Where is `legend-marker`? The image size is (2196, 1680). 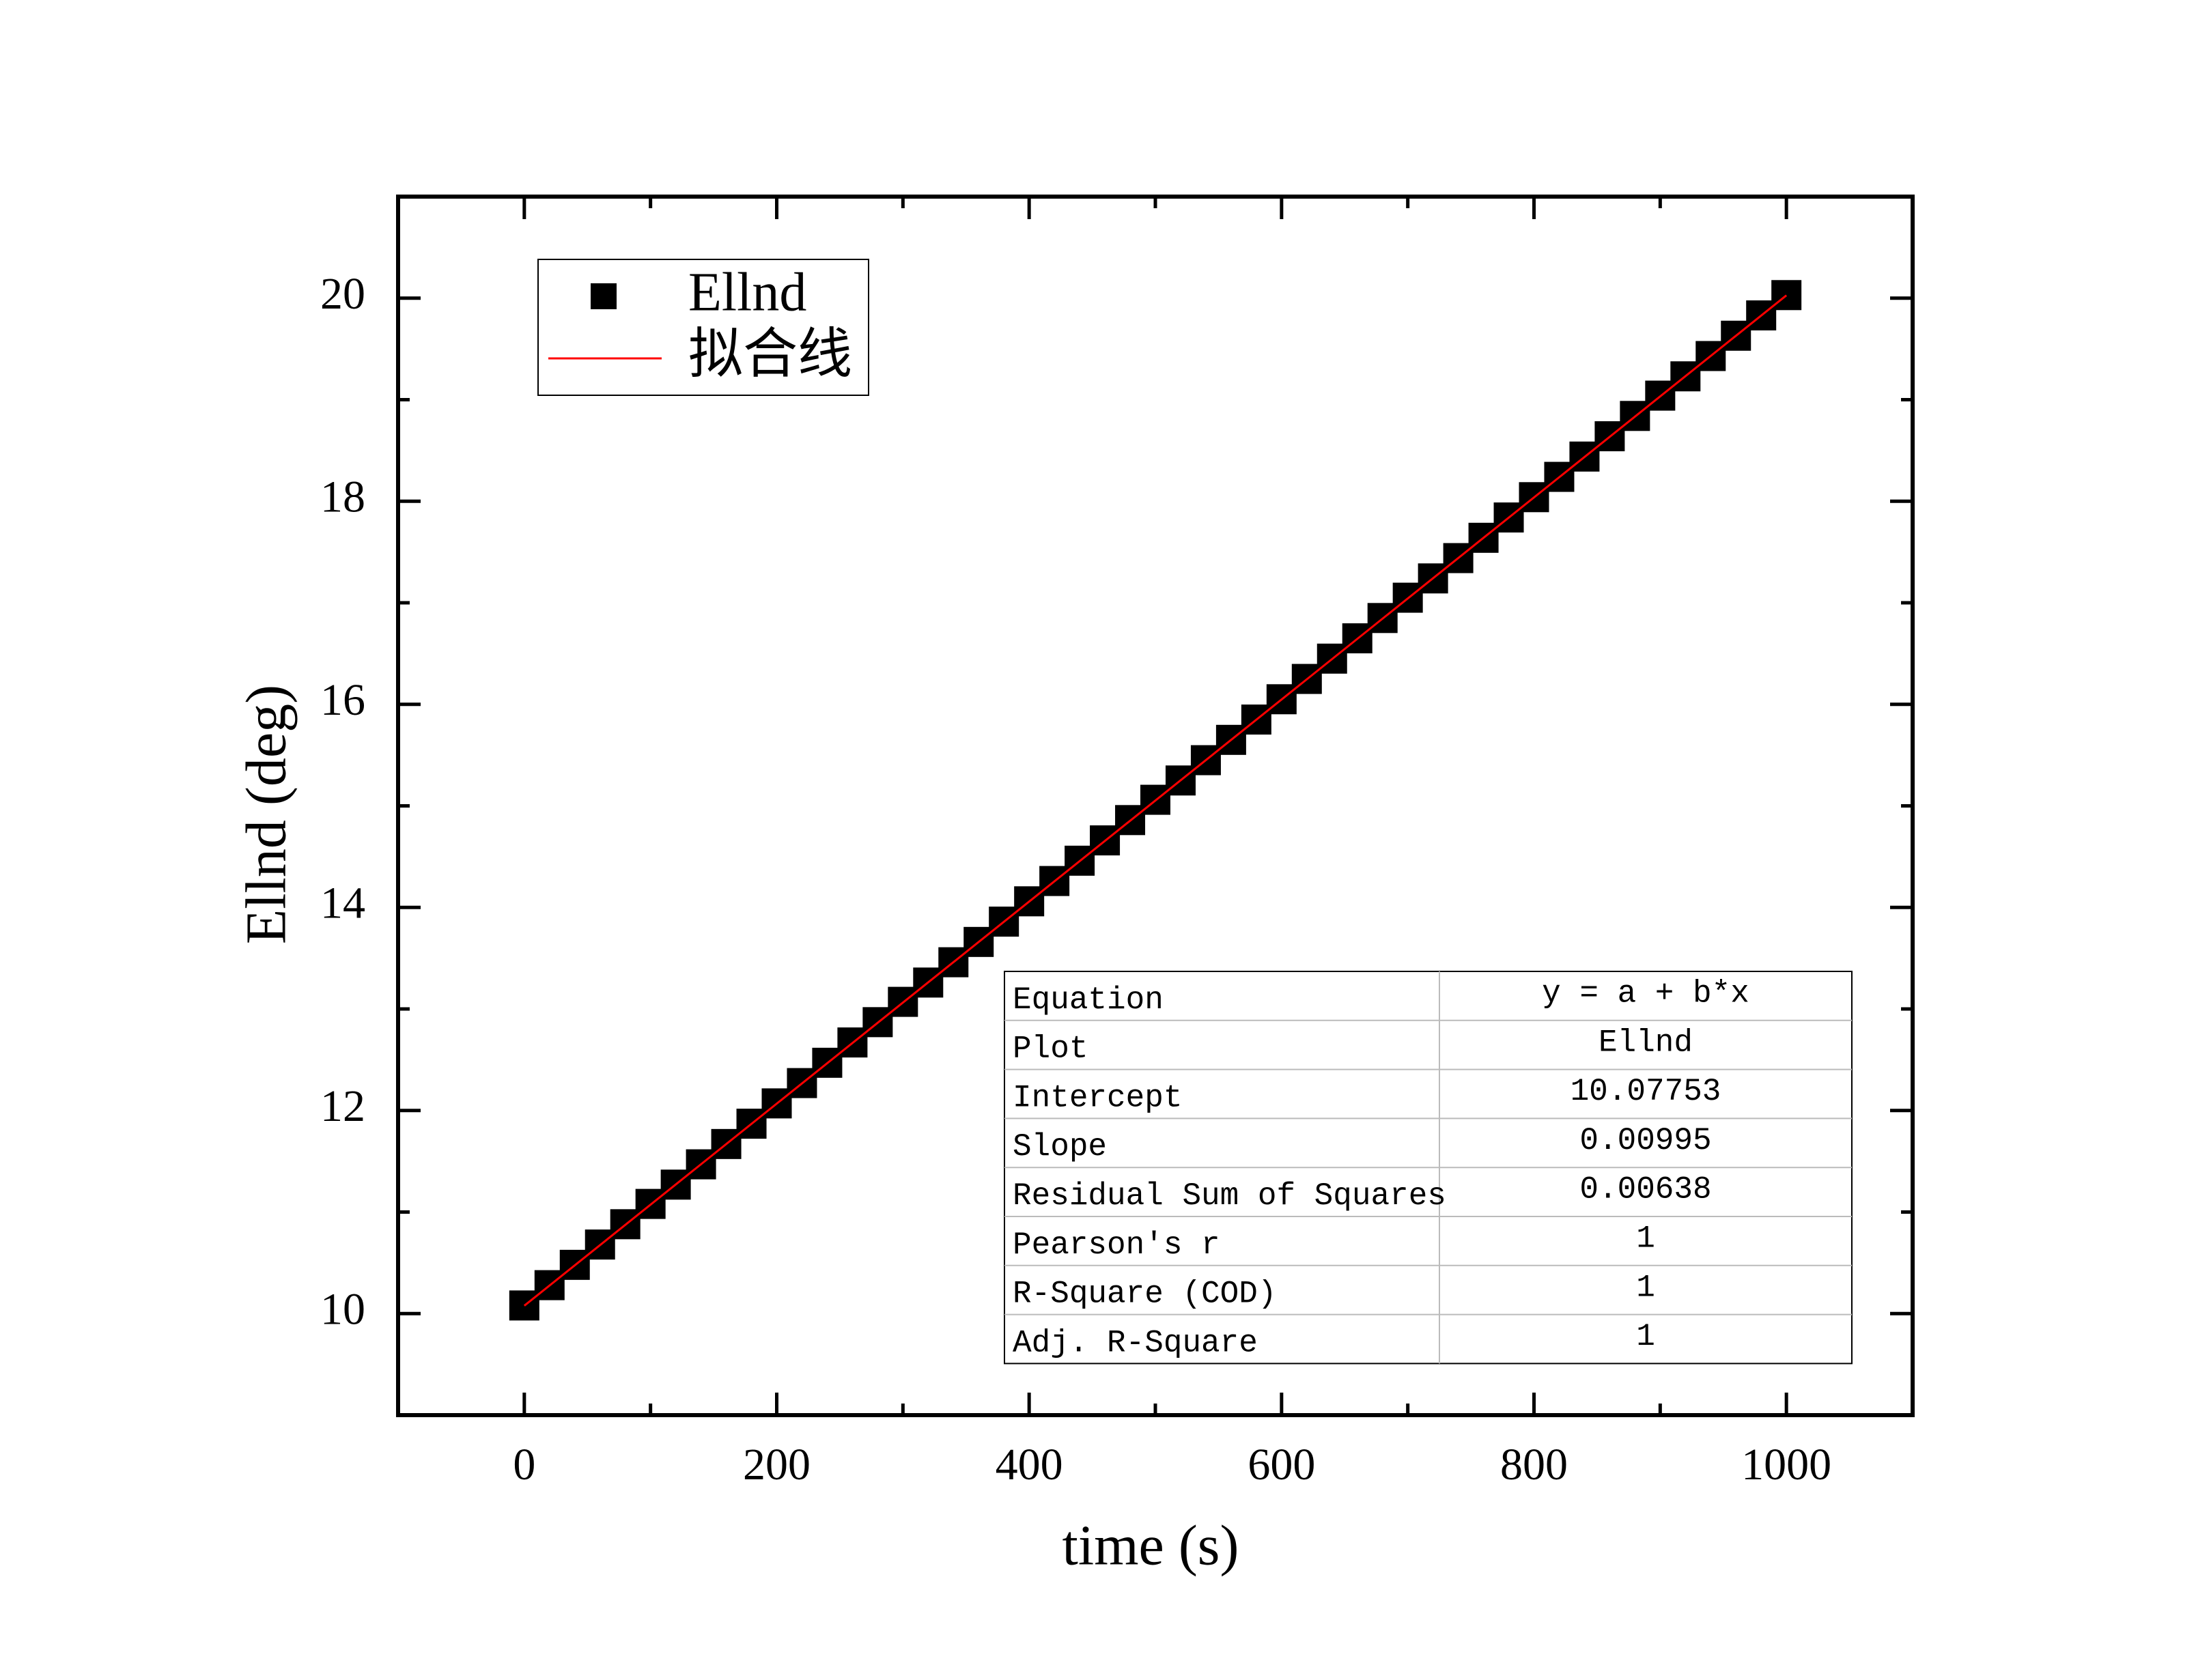
legend-marker is located at coordinates (604, 296).